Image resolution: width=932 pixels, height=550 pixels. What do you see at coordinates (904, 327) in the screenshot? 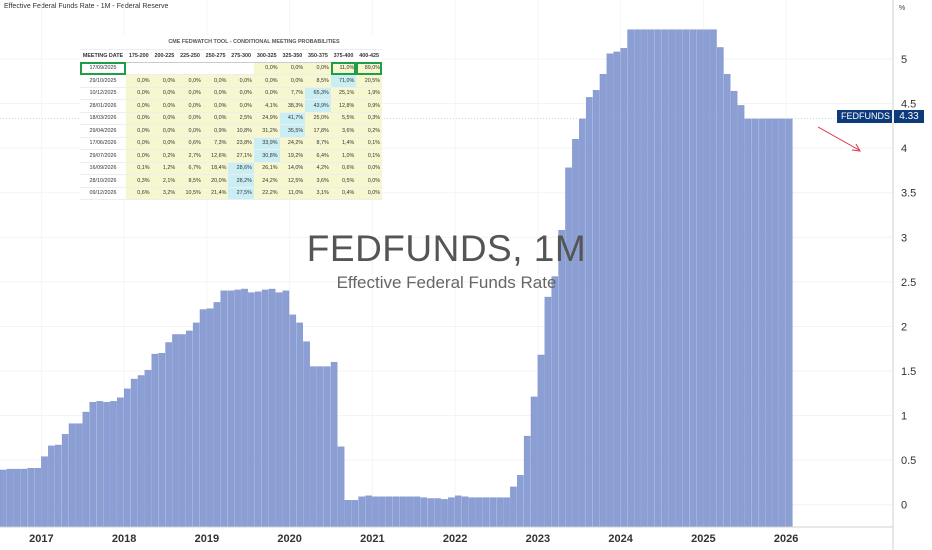
I see `y-tick-label: 2` at bounding box center [904, 327].